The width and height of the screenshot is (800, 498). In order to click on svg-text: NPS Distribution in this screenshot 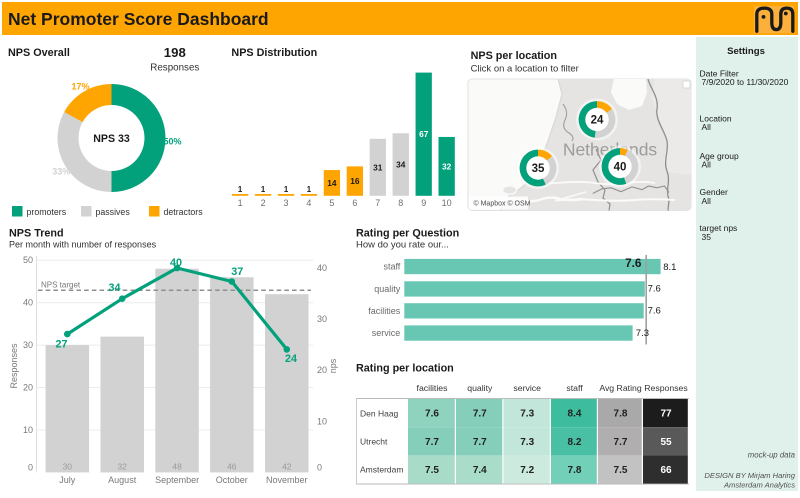, I will do `click(274, 53)`.